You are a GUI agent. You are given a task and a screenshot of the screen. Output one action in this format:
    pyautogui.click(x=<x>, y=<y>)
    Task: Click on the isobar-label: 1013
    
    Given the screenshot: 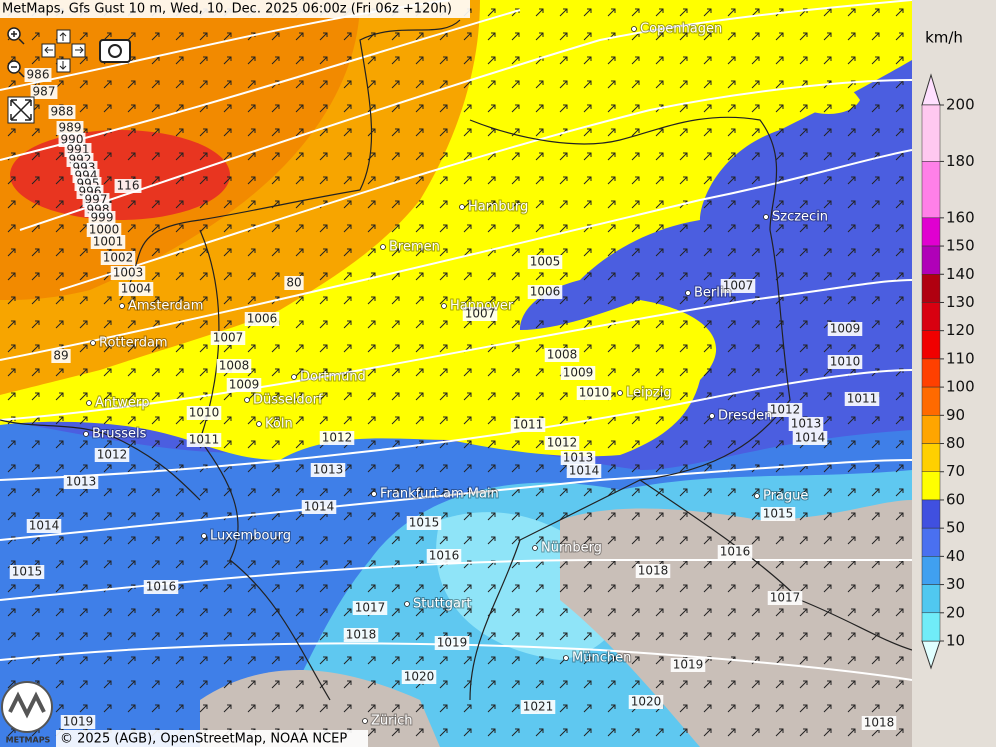 What is the action you would take?
    pyautogui.click(x=578, y=458)
    